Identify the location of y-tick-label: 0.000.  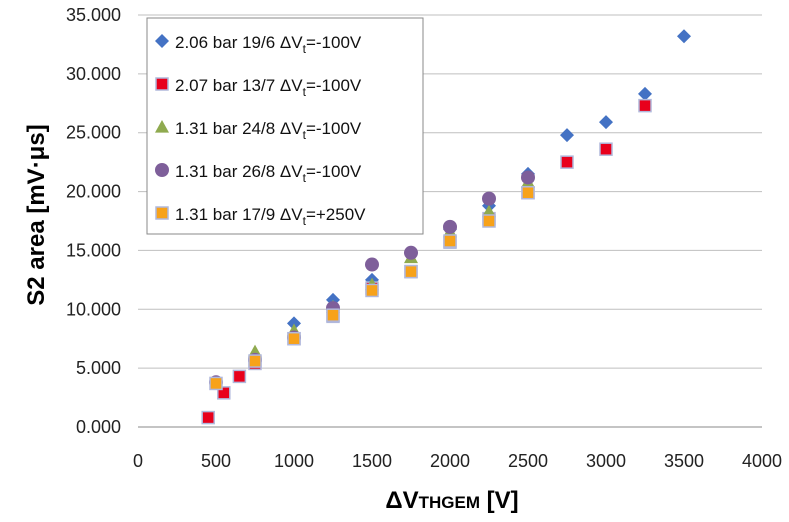
(98, 427).